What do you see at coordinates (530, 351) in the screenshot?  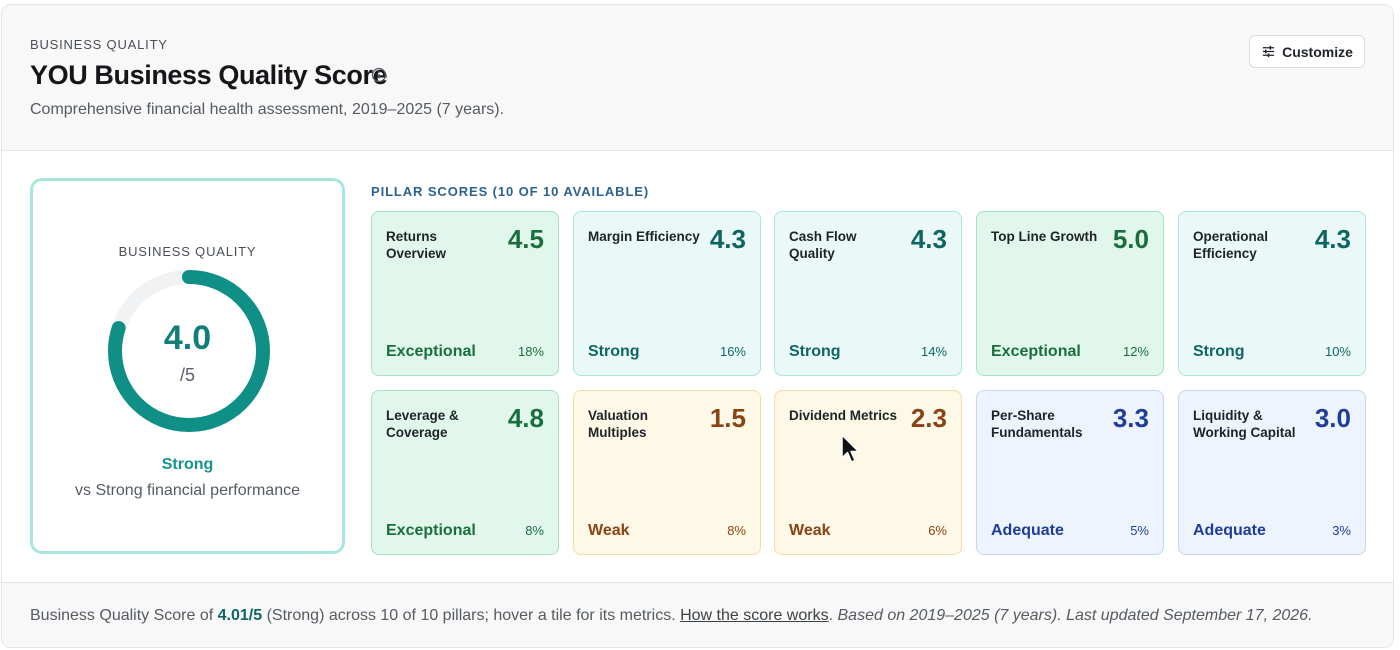 I see `pillar-weight: 18%` at bounding box center [530, 351].